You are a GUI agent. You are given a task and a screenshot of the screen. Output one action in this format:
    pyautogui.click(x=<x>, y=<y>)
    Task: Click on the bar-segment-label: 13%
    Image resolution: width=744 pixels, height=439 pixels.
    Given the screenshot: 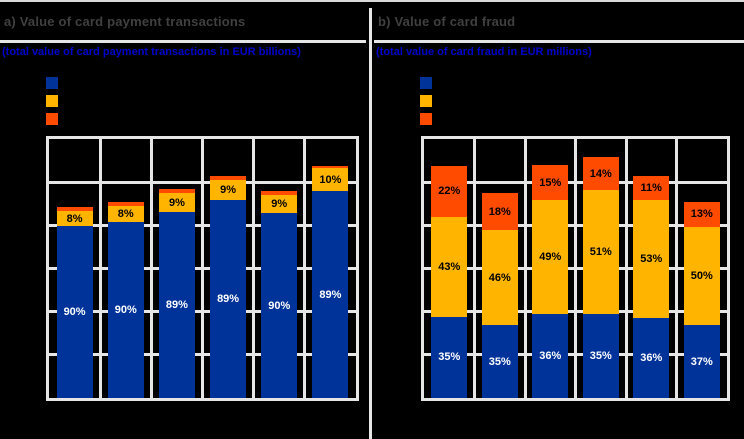 What is the action you would take?
    pyautogui.click(x=701, y=214)
    